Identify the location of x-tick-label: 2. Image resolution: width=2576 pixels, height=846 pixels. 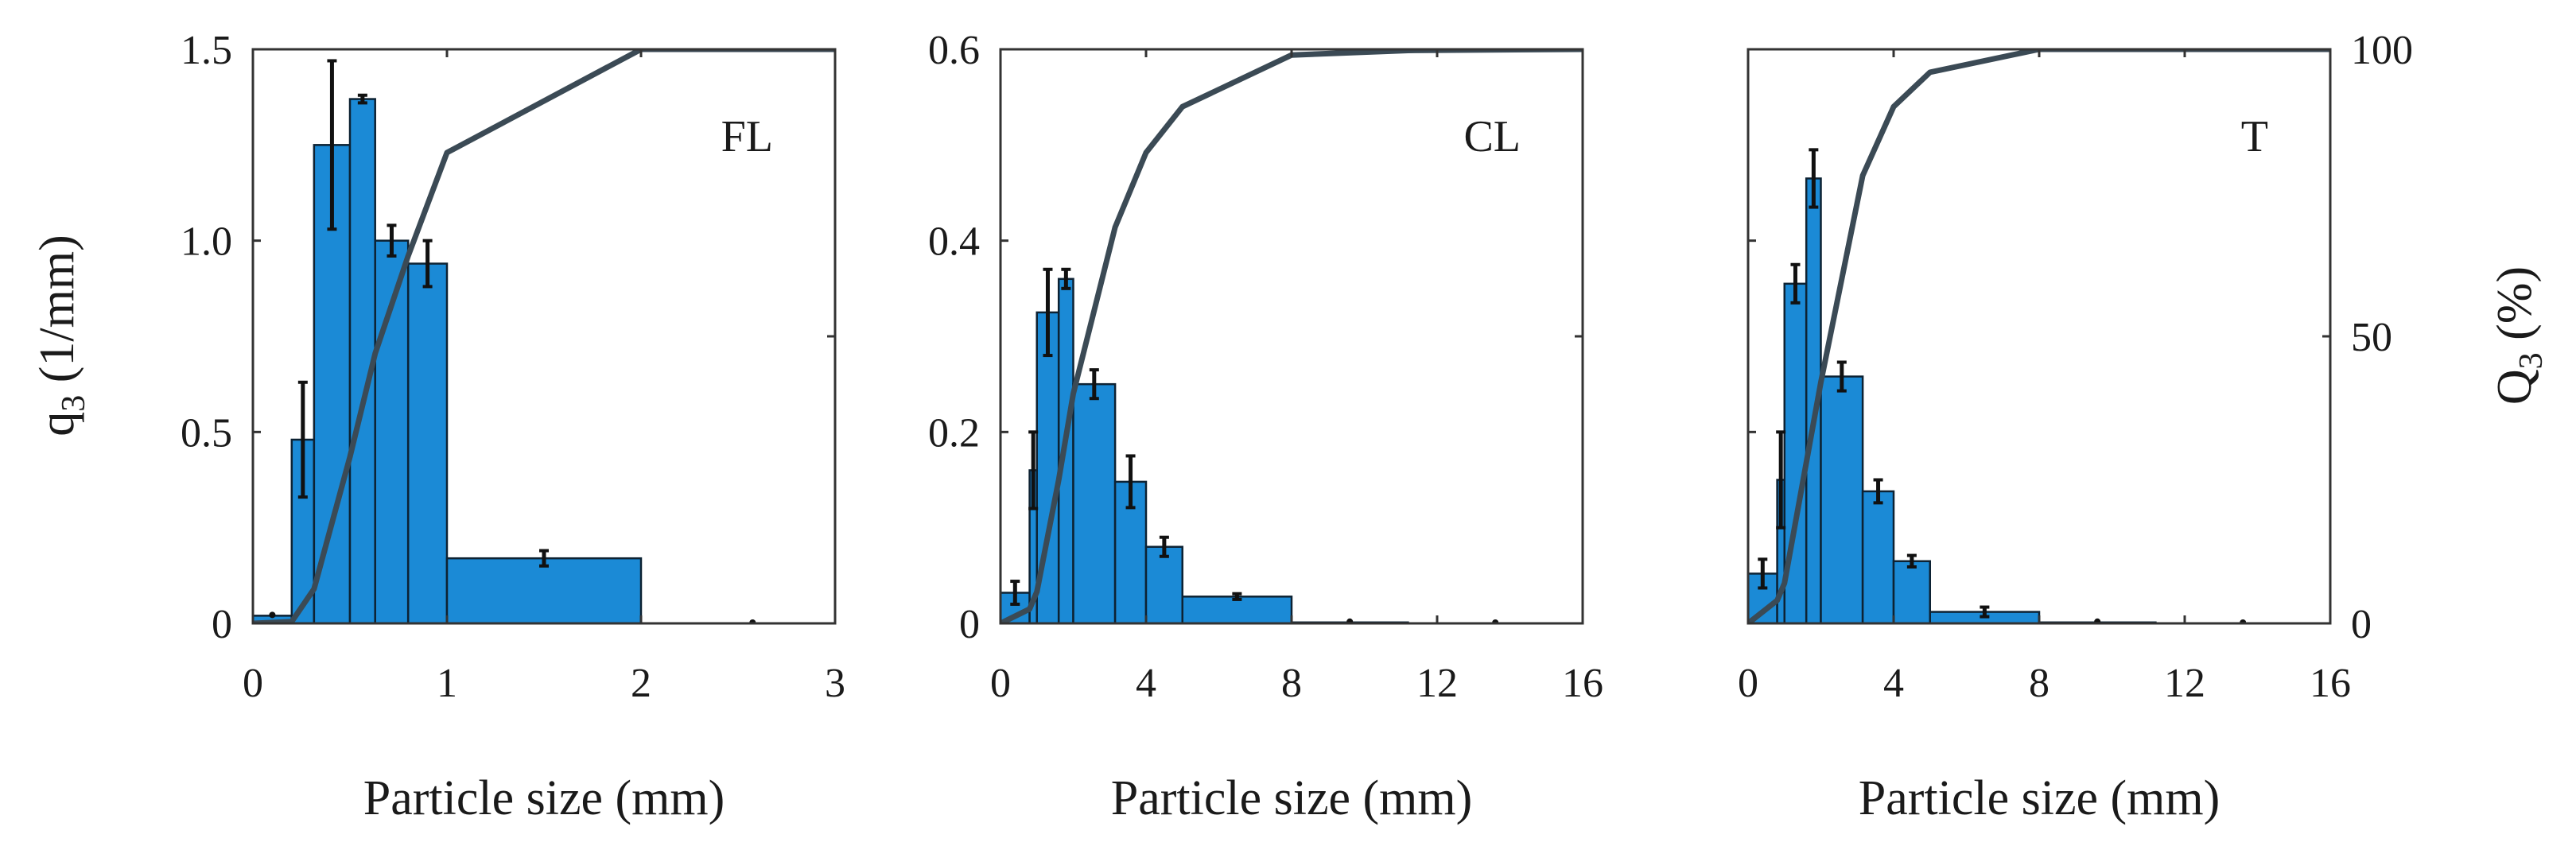
(641, 683).